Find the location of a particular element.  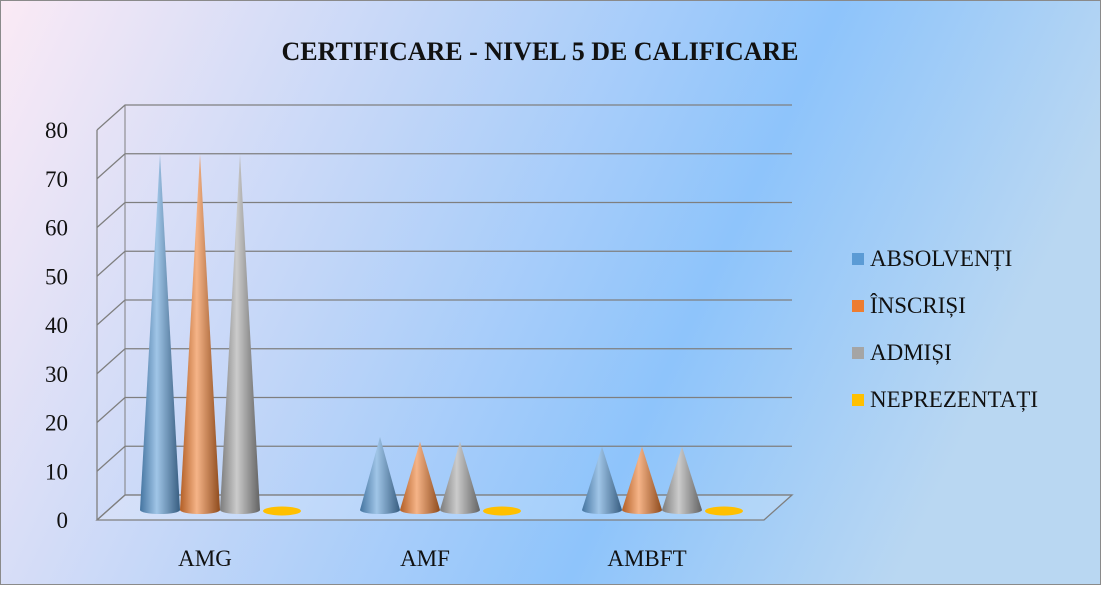

legend-label: ADMIȘI is located at coordinates (911, 352).